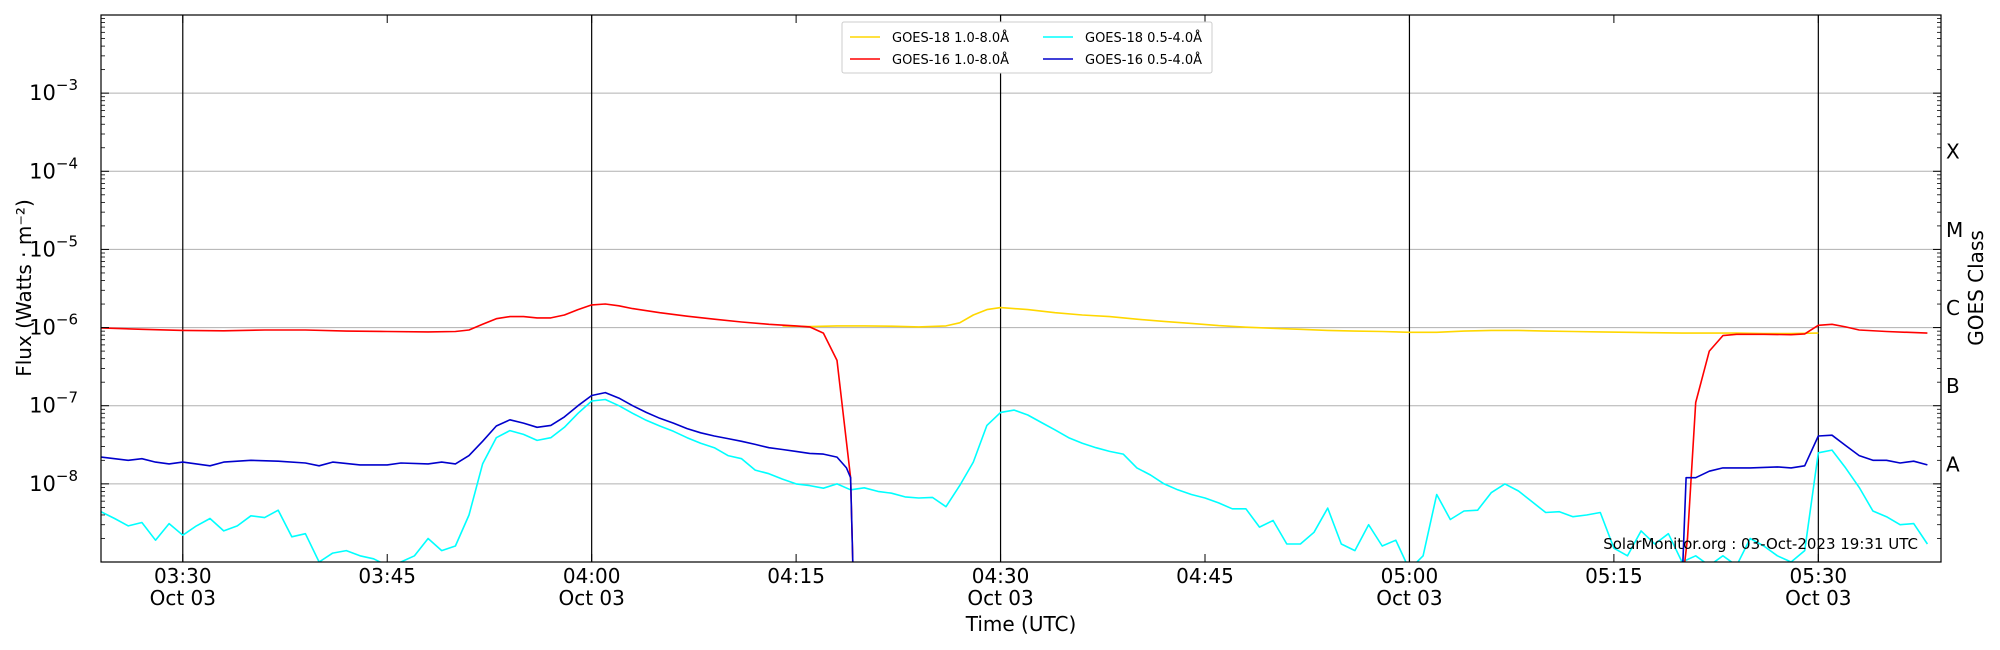  Describe the element at coordinates (1953, 386) in the screenshot. I see `goes-class-label: B` at that location.